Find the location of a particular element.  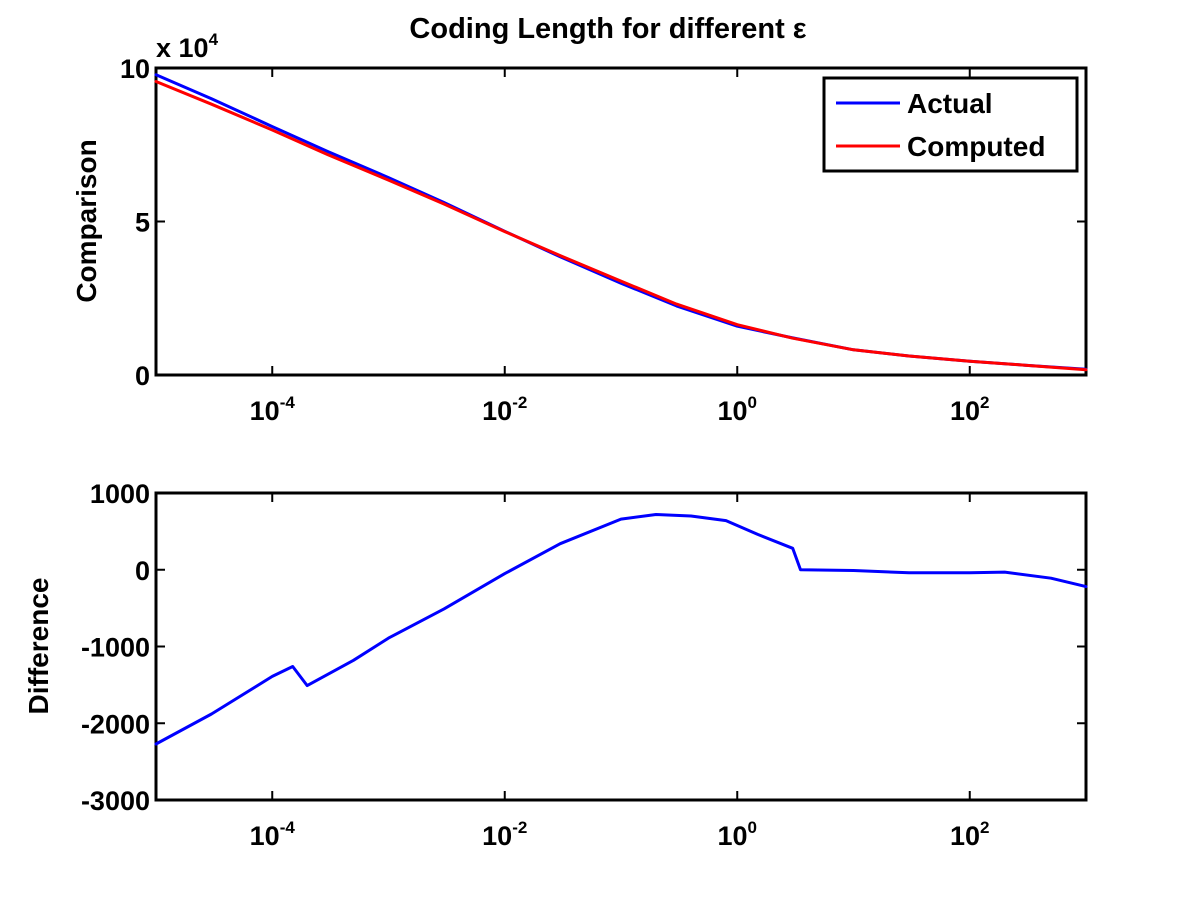

comparison-x-tick-labels: 10⁻⁴ 10⁻² 10⁰ 10² is located at coordinates (620, 409).